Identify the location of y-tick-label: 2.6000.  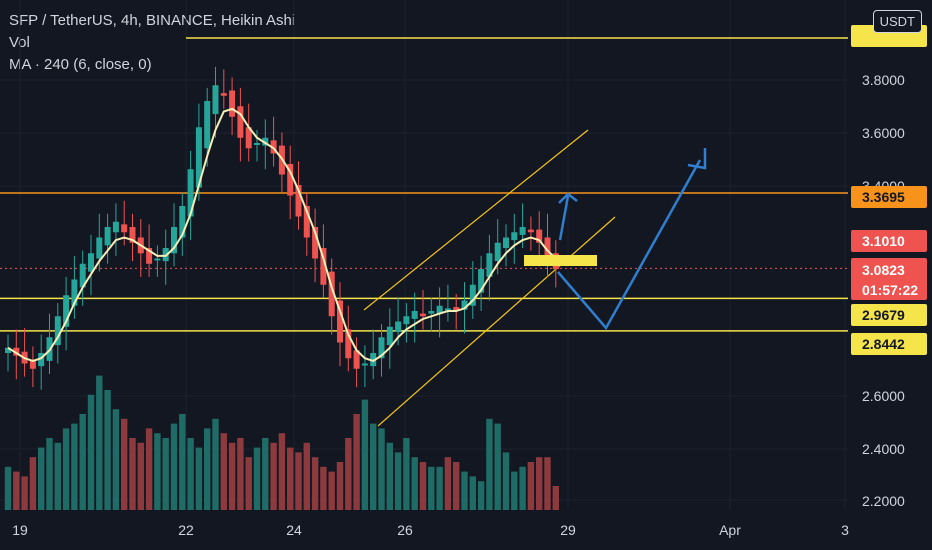
(883, 396).